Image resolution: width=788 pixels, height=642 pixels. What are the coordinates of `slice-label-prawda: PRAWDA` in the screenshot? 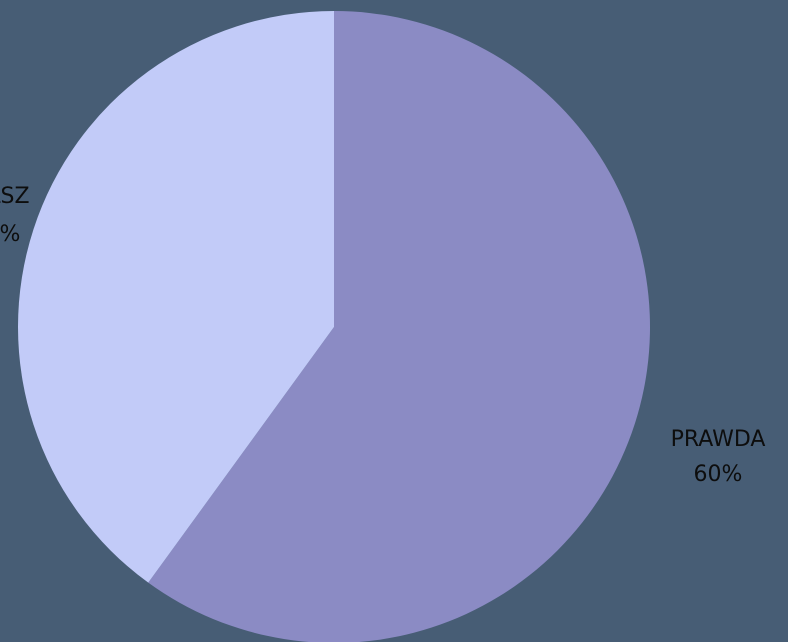 It's located at (718, 439).